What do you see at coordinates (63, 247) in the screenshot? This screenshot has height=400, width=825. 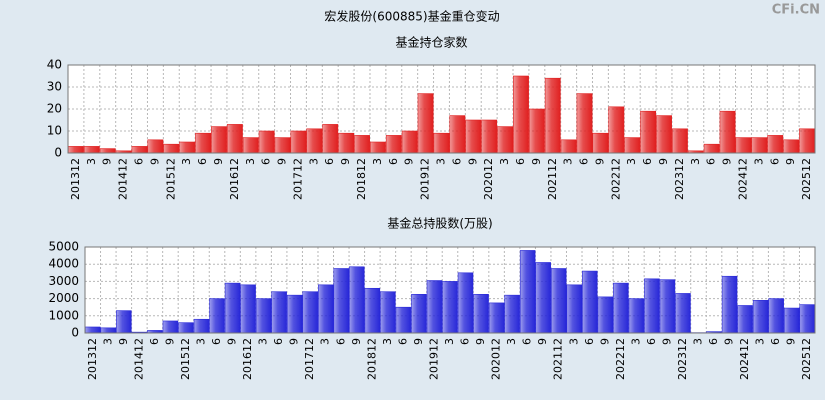 I see `y-tick-label: 5000` at bounding box center [63, 247].